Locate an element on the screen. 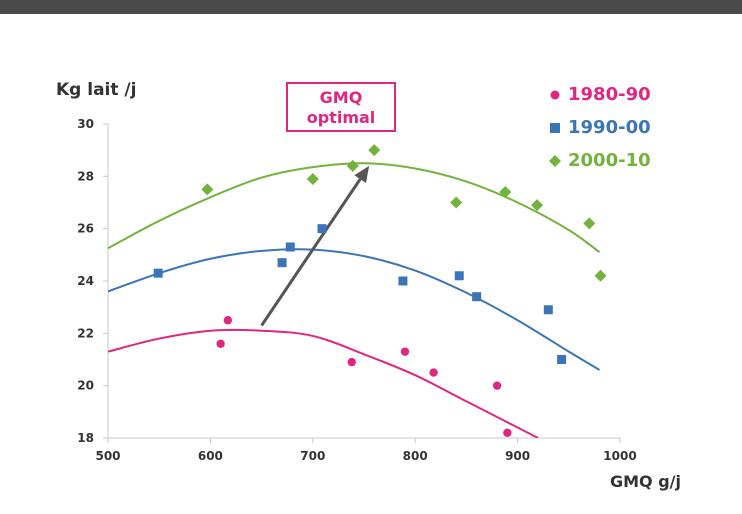 This screenshot has width=742, height=514. x-tick-label: 600 is located at coordinates (210, 456).